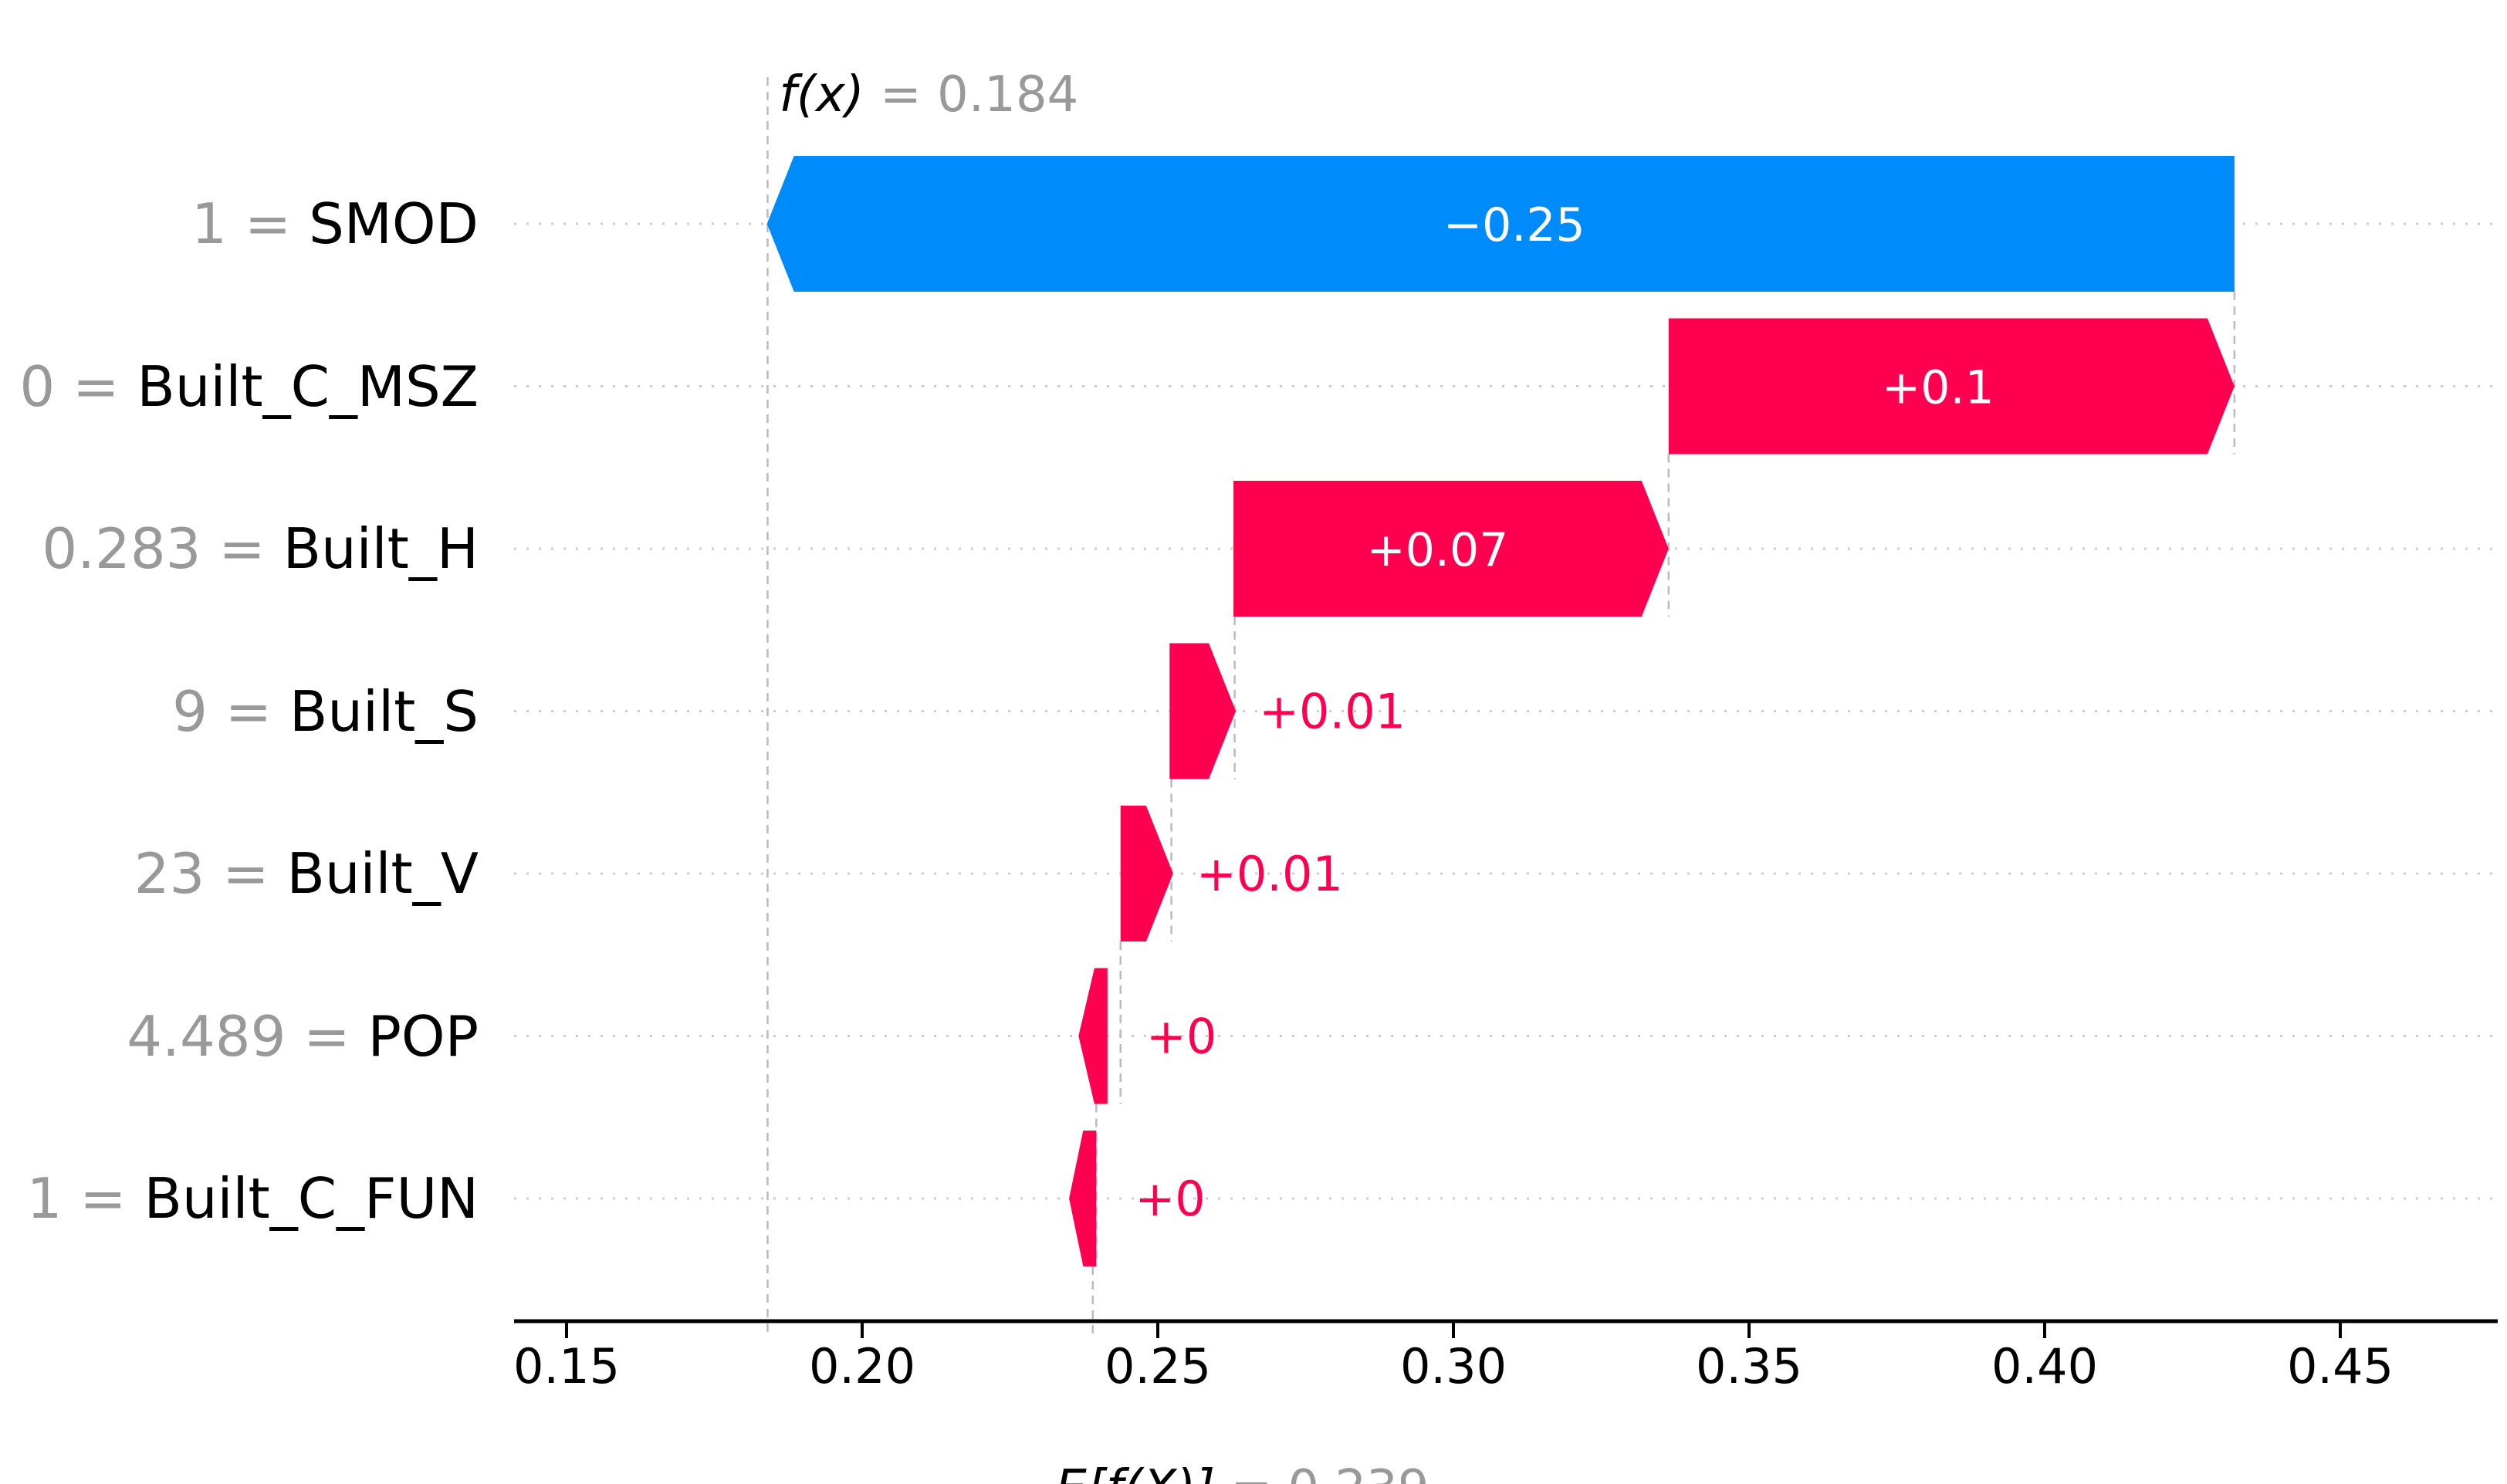 The image size is (2507, 1484). What do you see at coordinates (1938, 388) in the screenshot?
I see `bar-value-label-Built_C_MSZ: +0.1` at bounding box center [1938, 388].